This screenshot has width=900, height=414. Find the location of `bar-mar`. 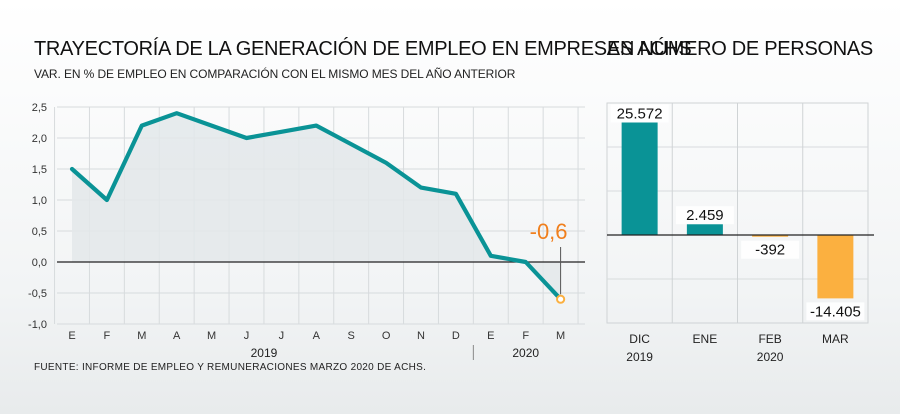

bar-mar is located at coordinates (835, 267).